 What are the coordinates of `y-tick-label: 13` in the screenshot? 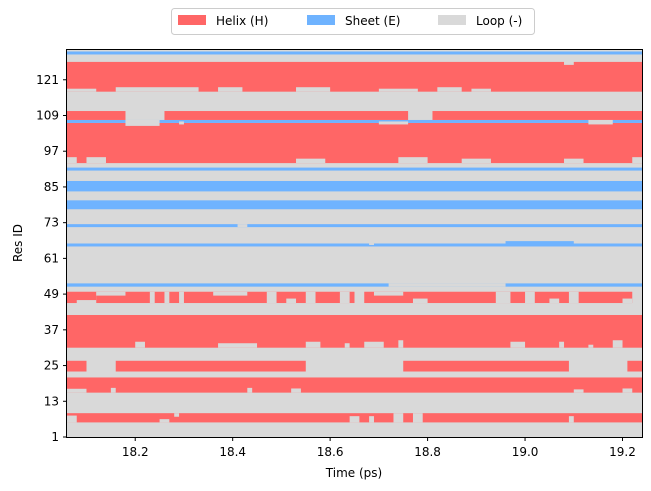 It's located at (51, 401).